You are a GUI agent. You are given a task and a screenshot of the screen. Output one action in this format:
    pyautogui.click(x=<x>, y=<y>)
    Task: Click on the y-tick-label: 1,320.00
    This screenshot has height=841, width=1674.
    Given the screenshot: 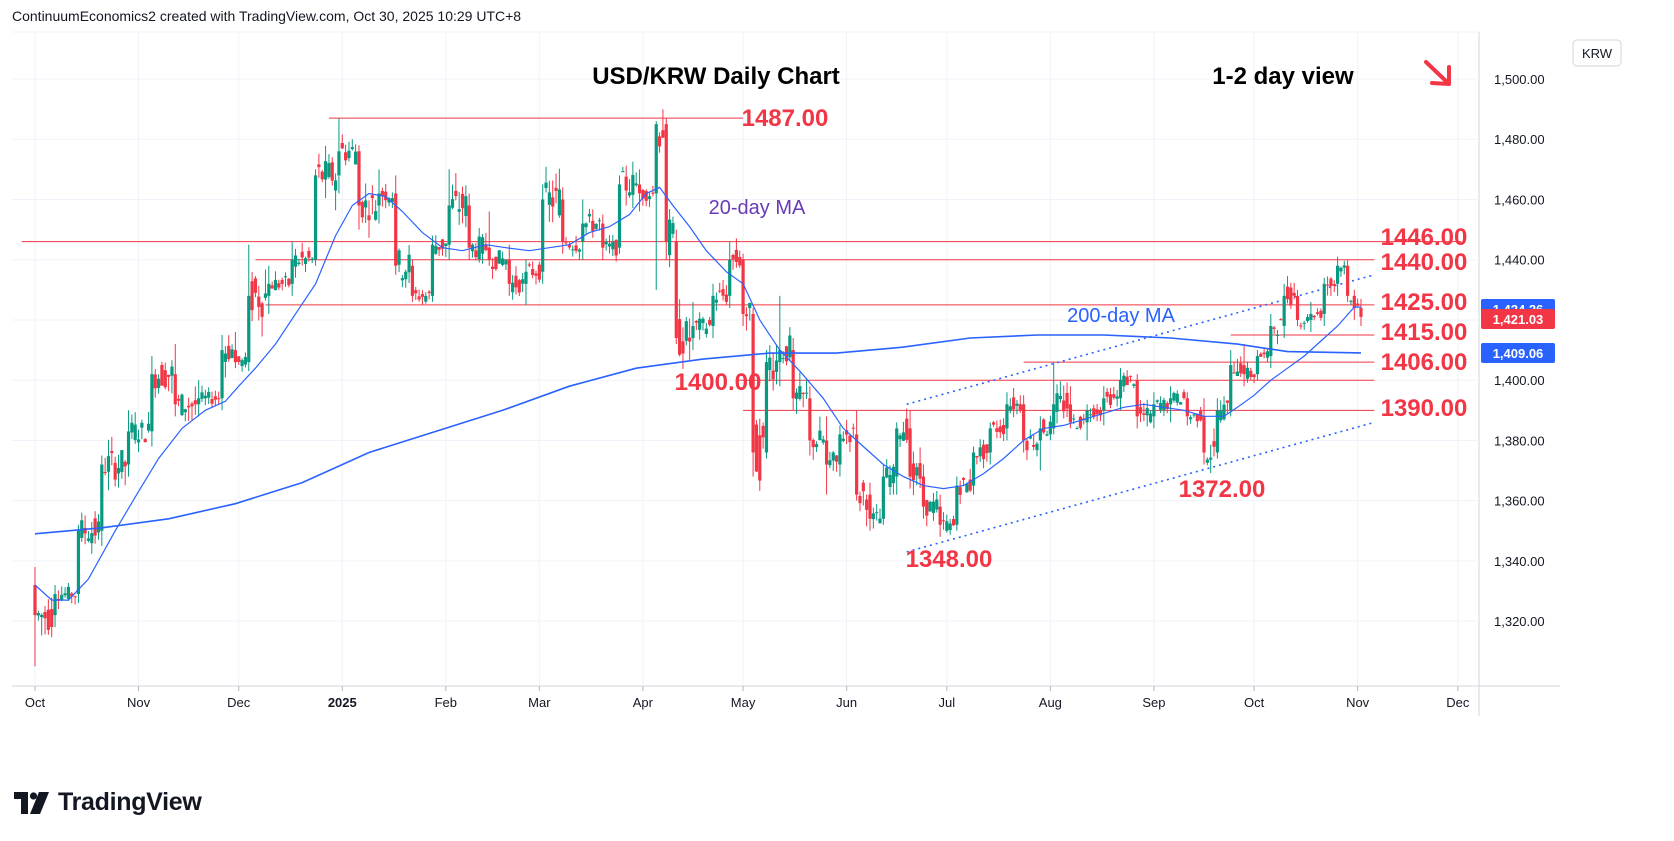 What is the action you would take?
    pyautogui.click(x=1519, y=621)
    